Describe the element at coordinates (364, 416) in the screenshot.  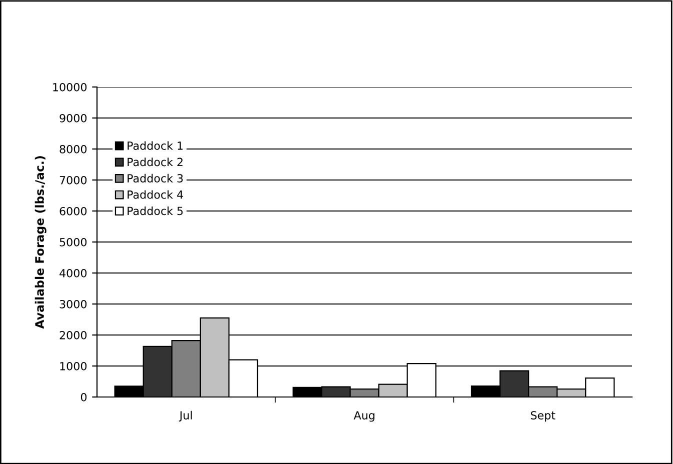
I see `x-tick-label: Aug` at that location.